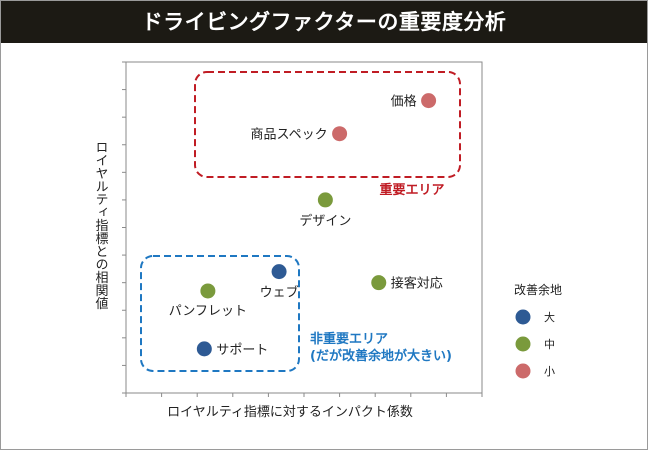  I want to click on point-label: 価格, so click(404, 102).